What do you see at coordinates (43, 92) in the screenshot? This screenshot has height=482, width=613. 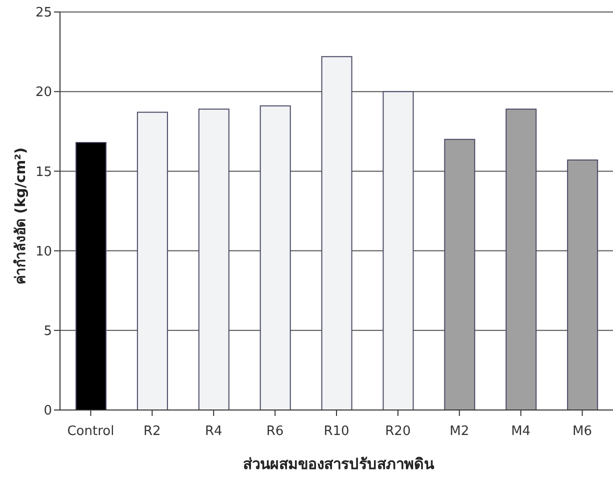 I see `y-tick-label: 20` at bounding box center [43, 92].